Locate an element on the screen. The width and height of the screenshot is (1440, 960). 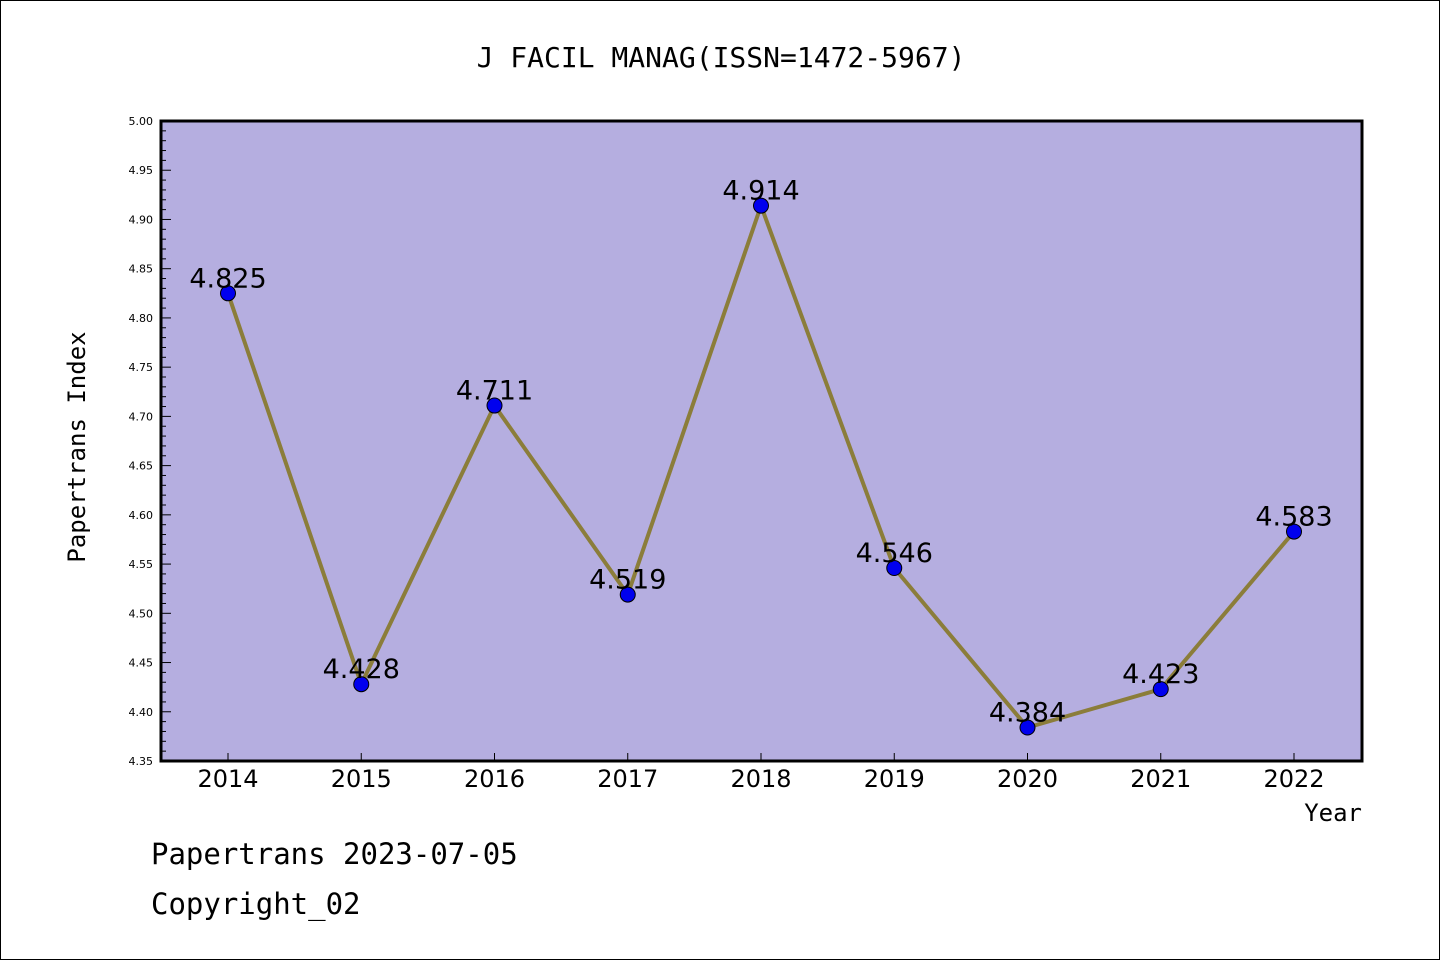
data-point-2022 is located at coordinates (1294, 531).